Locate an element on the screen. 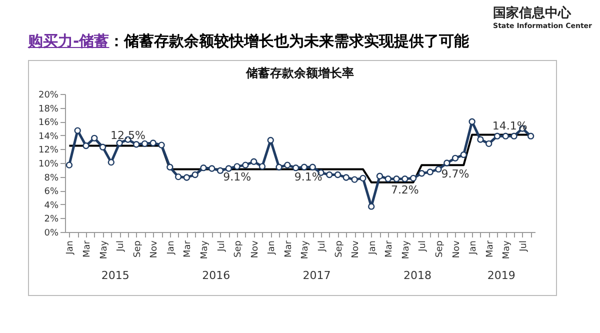  y-tick-label: 16% is located at coordinates (48, 123).